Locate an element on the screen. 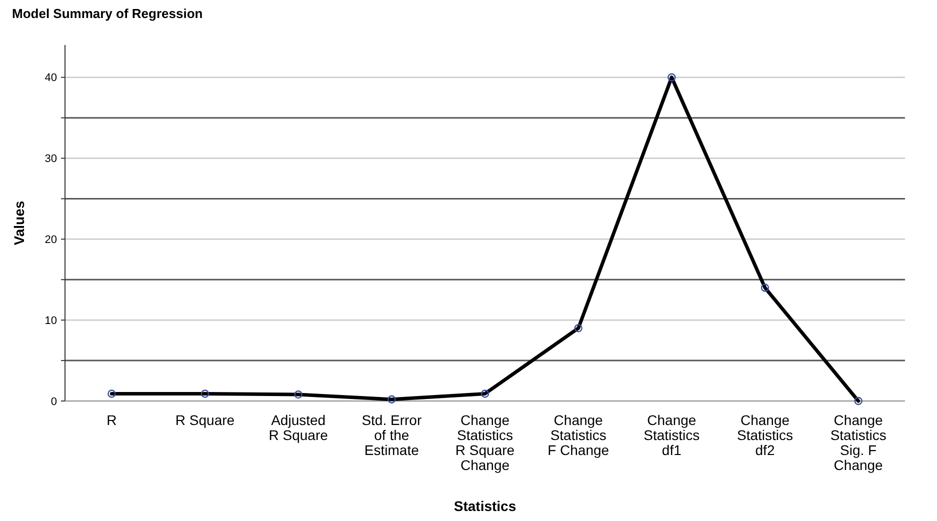 This screenshot has width=937, height=521. x-tick-label: Change Statistics df1 is located at coordinates (672, 435).